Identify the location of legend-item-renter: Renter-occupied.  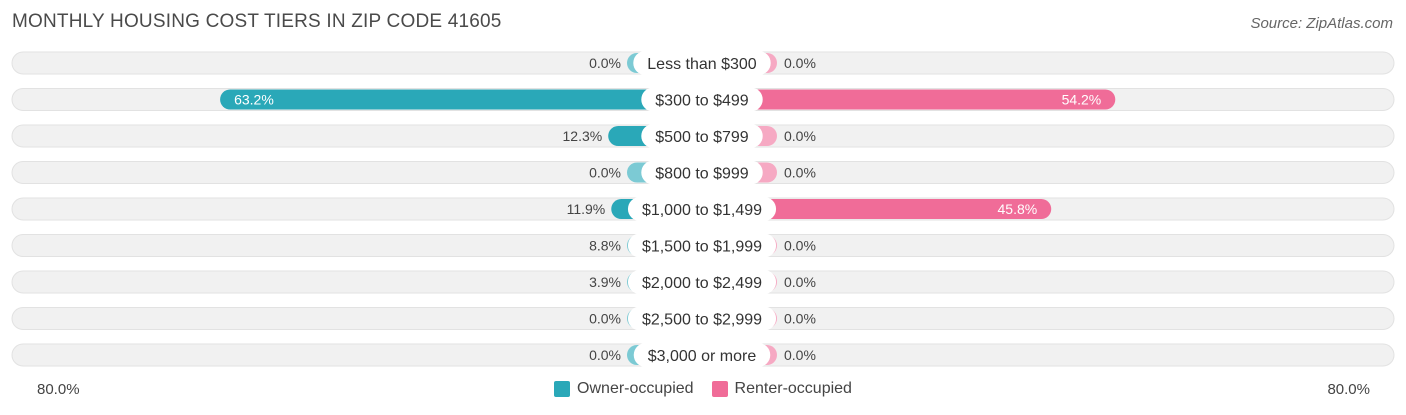
(781, 389).